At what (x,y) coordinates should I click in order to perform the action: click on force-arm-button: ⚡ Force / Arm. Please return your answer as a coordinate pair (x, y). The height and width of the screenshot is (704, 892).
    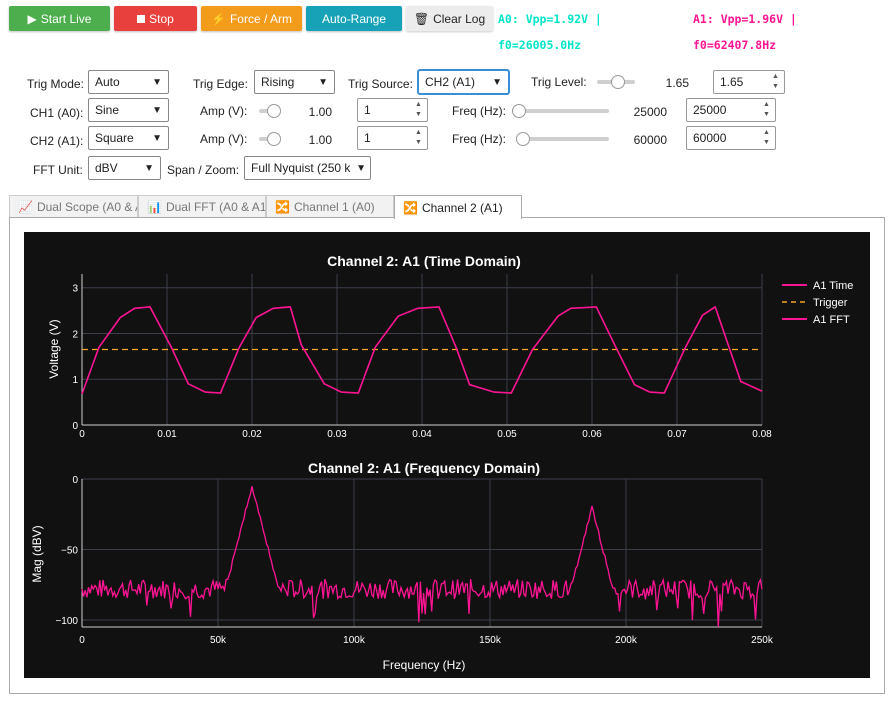
    Looking at the image, I should click on (251, 18).